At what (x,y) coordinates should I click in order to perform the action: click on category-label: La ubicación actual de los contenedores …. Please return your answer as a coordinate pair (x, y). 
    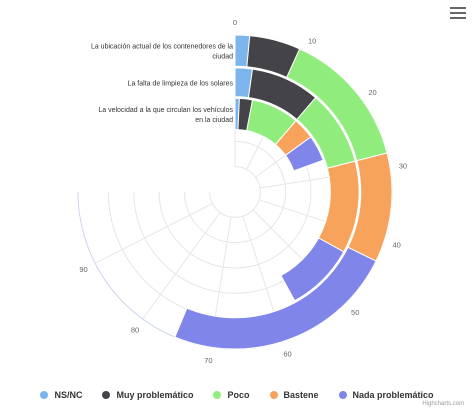
    Looking at the image, I should click on (162, 47).